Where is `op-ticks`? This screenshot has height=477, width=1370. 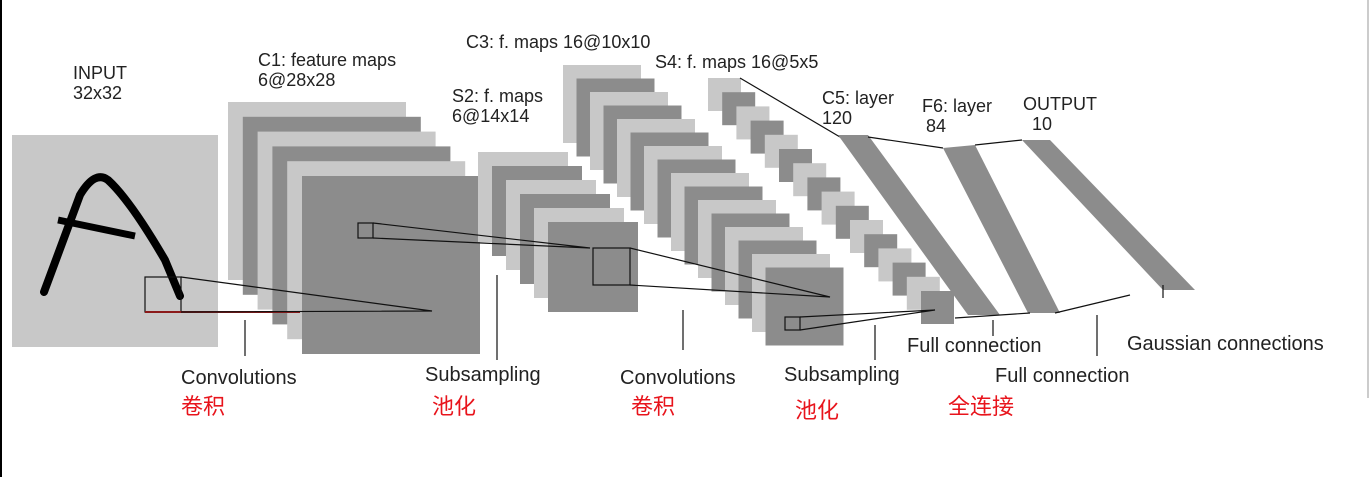
op-ticks is located at coordinates (704, 317).